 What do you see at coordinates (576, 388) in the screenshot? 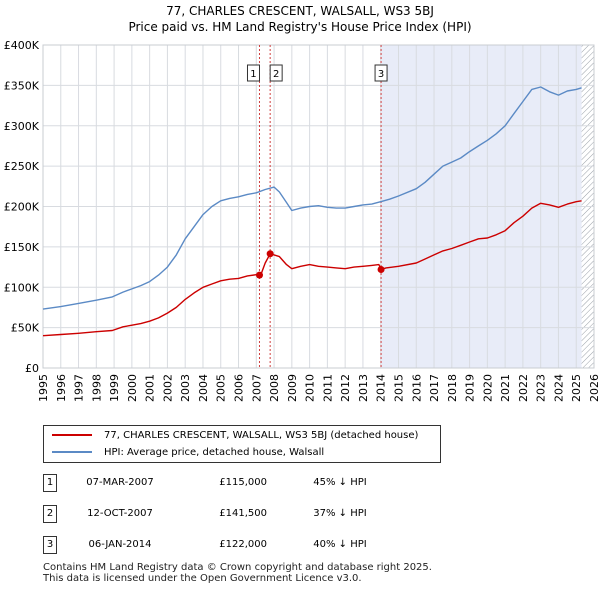
I see `x-tick-label: 2025` at bounding box center [576, 388].